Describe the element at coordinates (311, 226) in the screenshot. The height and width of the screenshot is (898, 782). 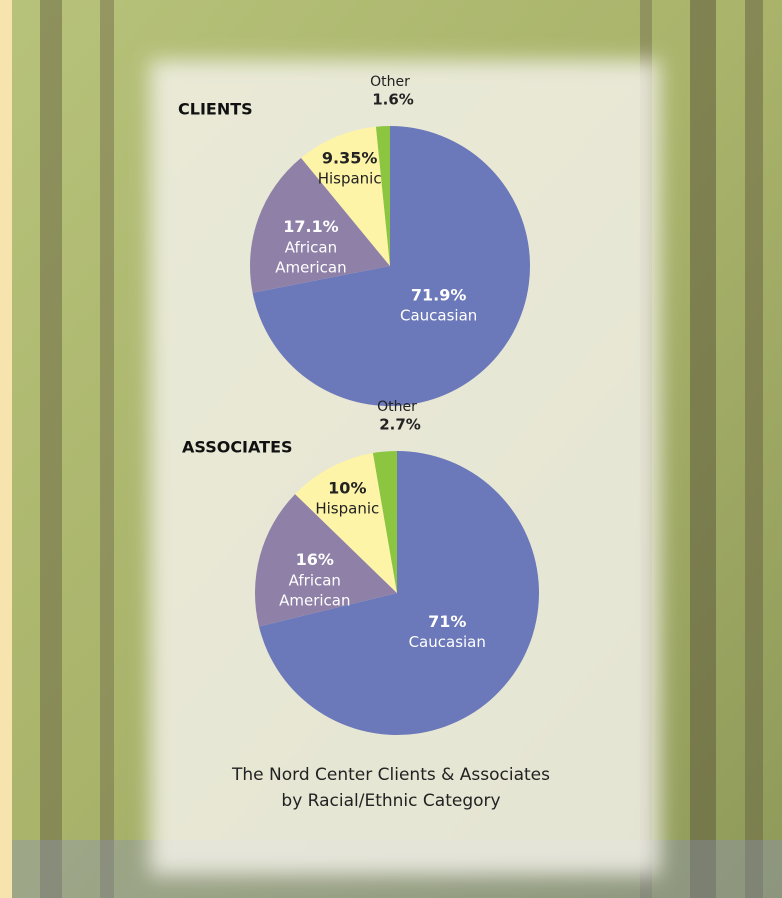
I see `slice-value: 17.1%` at that location.